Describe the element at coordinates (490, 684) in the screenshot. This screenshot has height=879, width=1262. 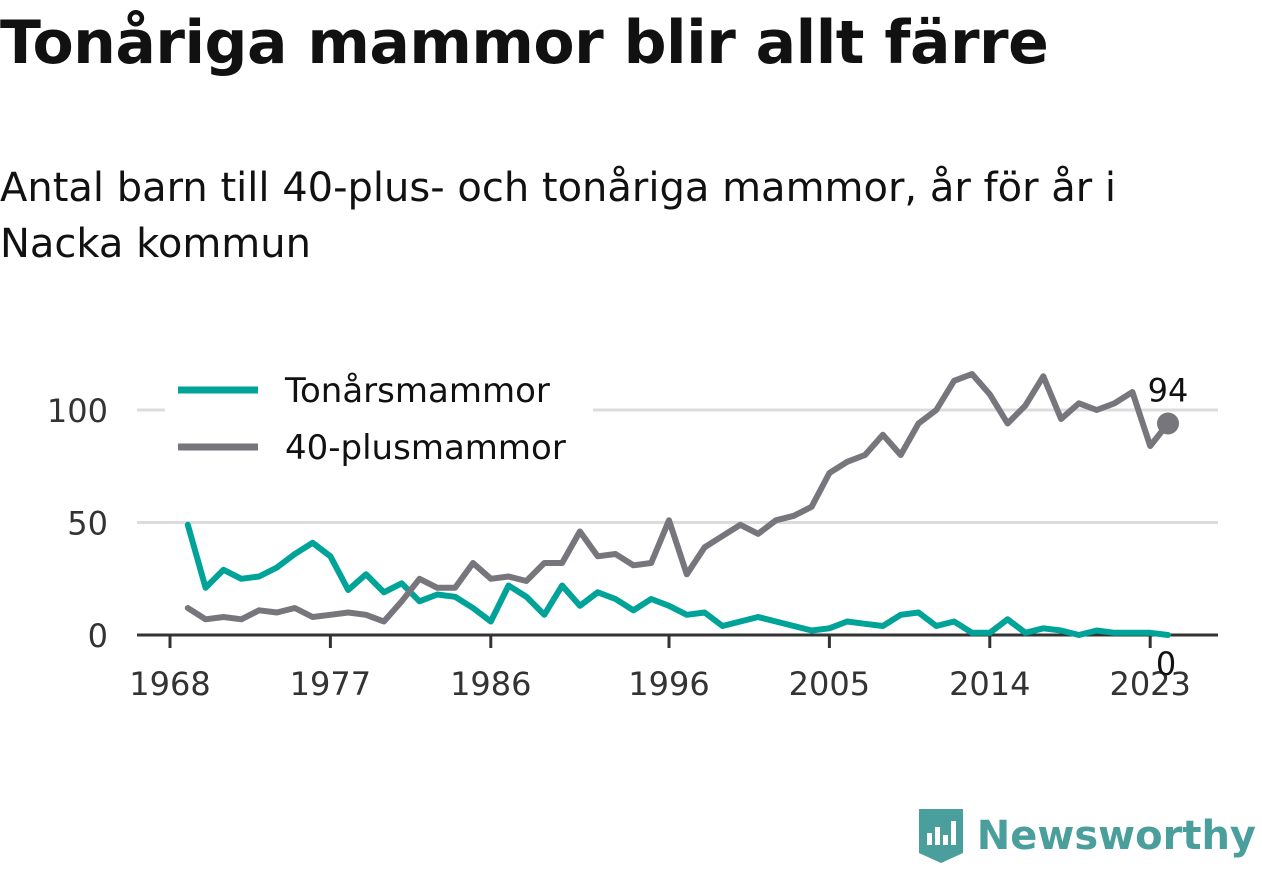
I see `x-tick-label: 1986` at that location.